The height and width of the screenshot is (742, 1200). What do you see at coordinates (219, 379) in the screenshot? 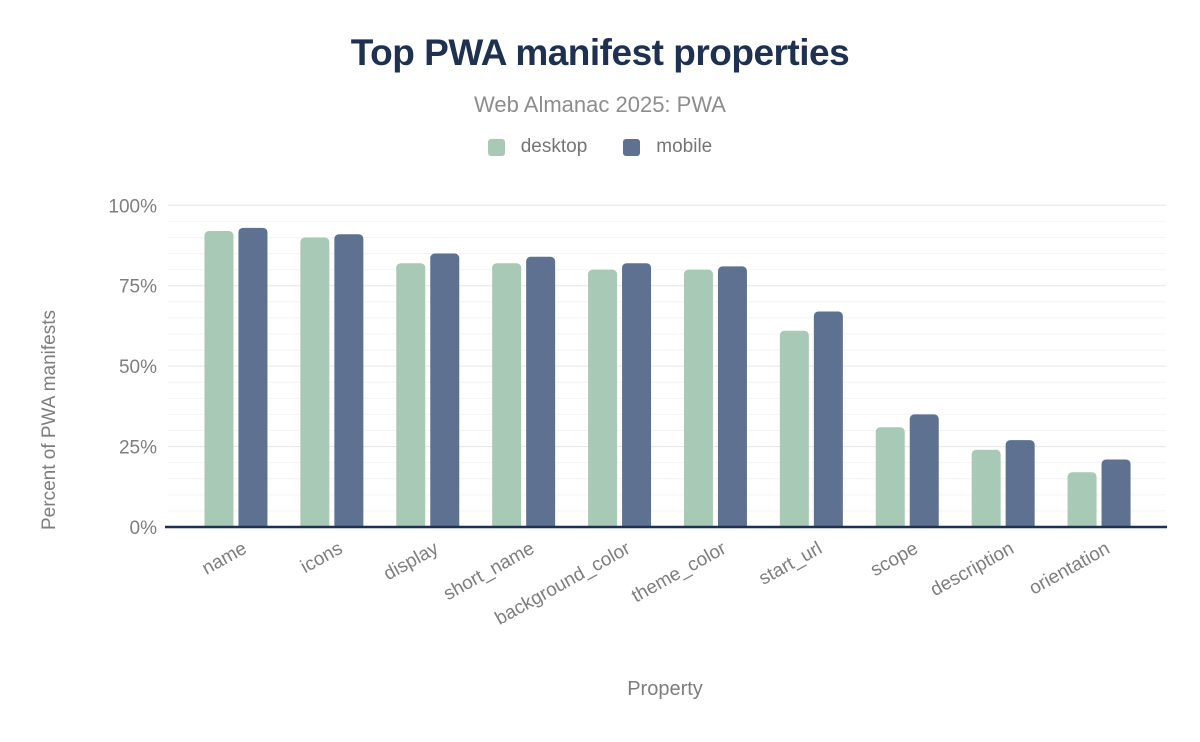
I see `bar-desktop-name` at bounding box center [219, 379].